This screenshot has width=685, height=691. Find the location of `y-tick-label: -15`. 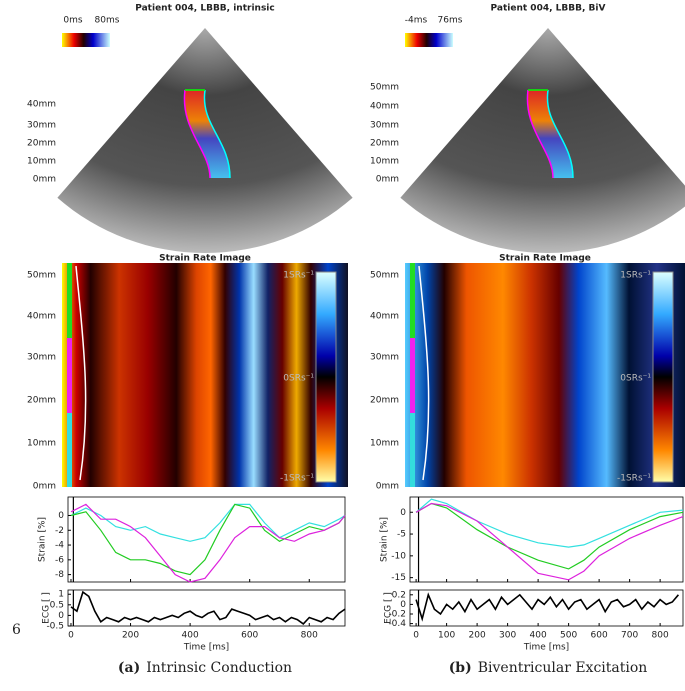

y-tick-label: -15 is located at coordinates (398, 578).